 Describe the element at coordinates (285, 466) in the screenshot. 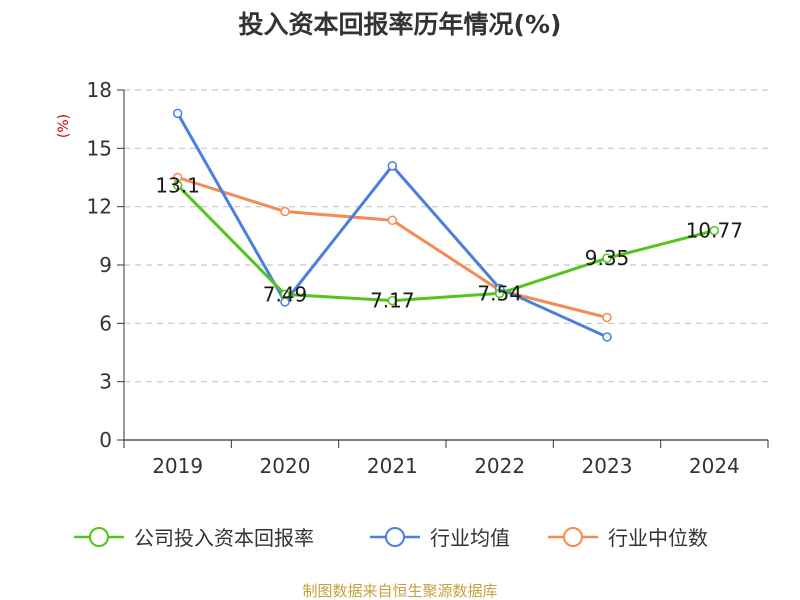

I see `x-tick-label: 2020` at that location.